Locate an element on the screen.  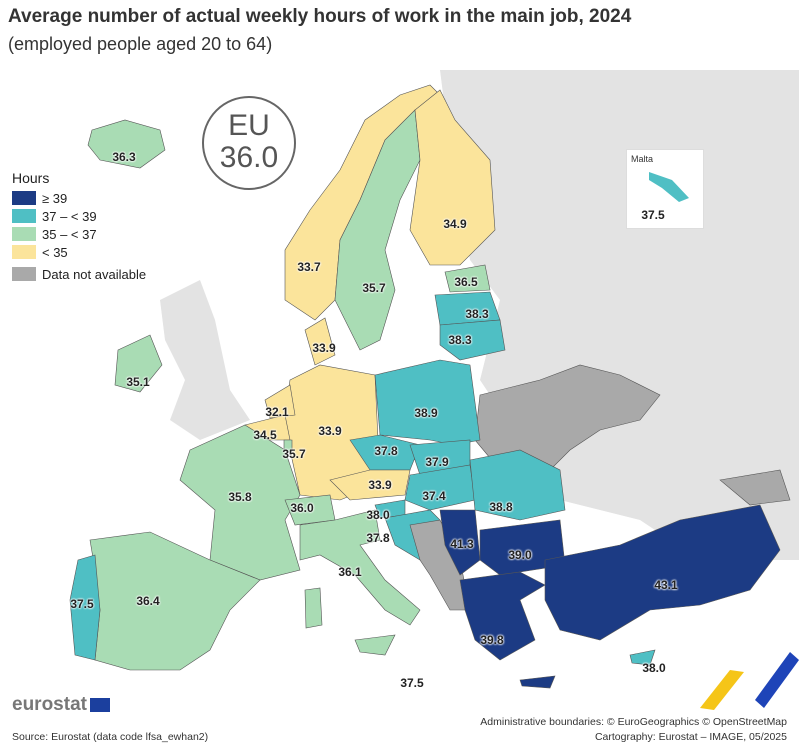
legend-title: Hours is located at coordinates (31, 178).